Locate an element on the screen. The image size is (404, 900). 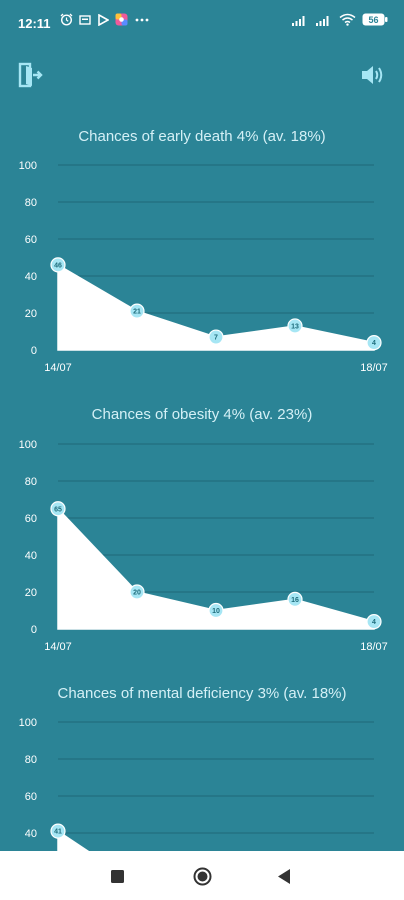
battery-icon: 56 is located at coordinates (375, 19).